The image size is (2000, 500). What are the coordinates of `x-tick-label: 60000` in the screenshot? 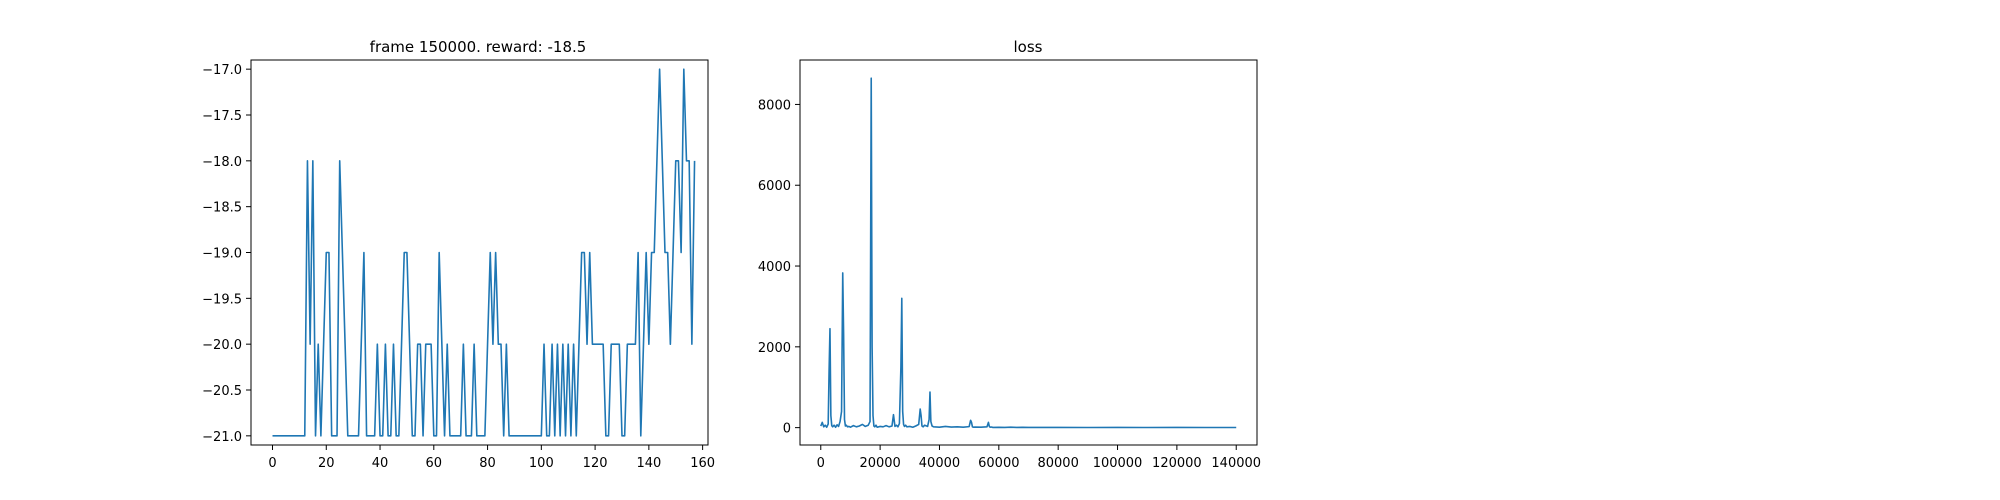 It's located at (998, 463).